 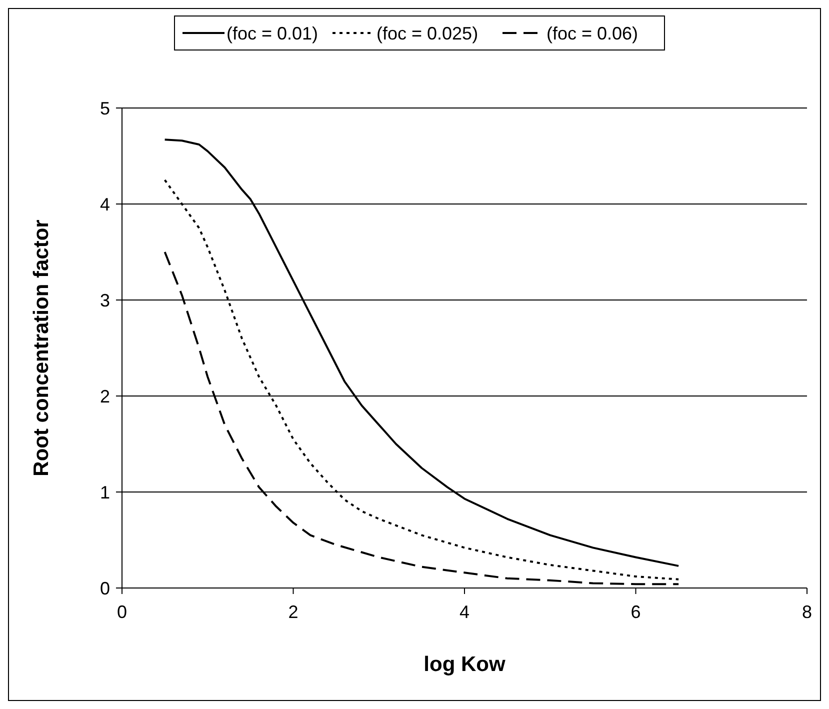 What do you see at coordinates (105, 300) in the screenshot?
I see `y-tick-label: 3` at bounding box center [105, 300].